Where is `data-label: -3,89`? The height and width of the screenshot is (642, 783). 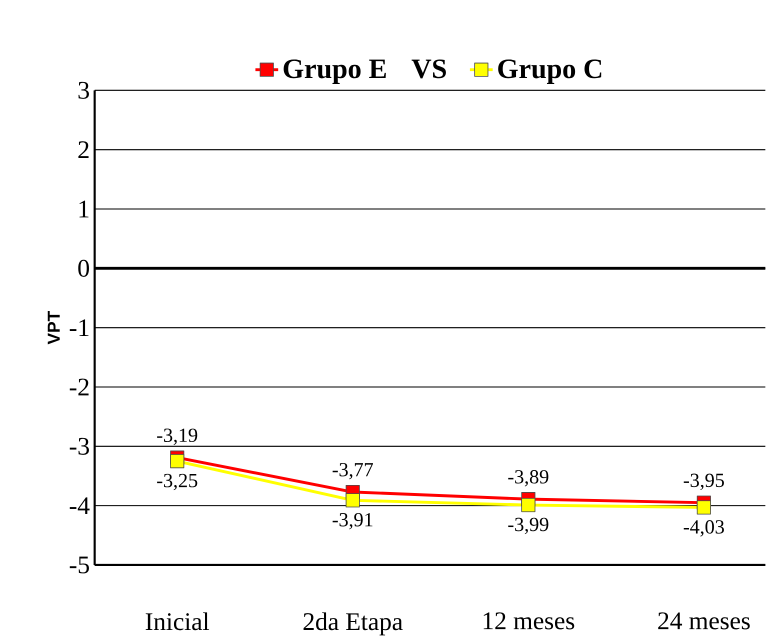
data-label: -3,89 is located at coordinates (528, 478).